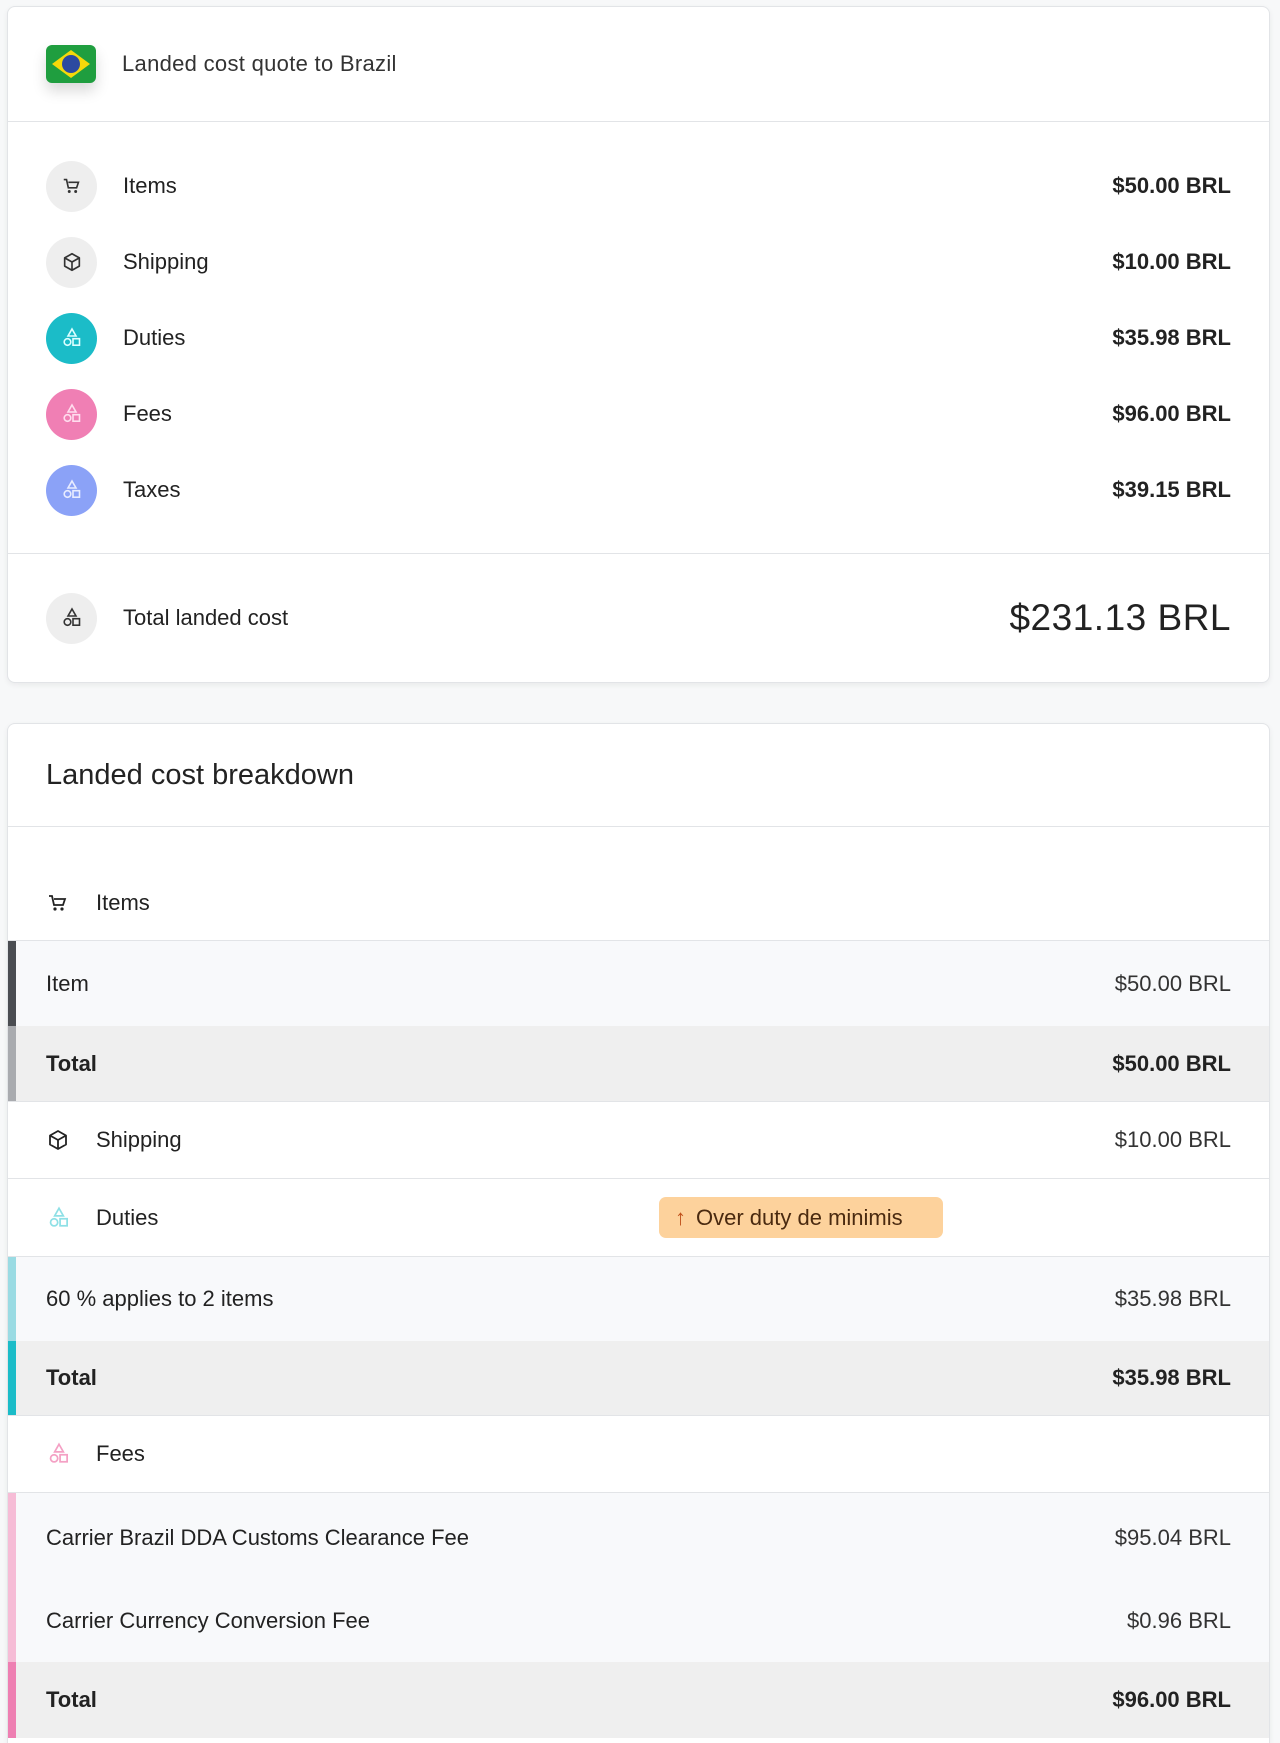  What do you see at coordinates (206, 617) in the screenshot?
I see `total-label: Total landed cost` at bounding box center [206, 617].